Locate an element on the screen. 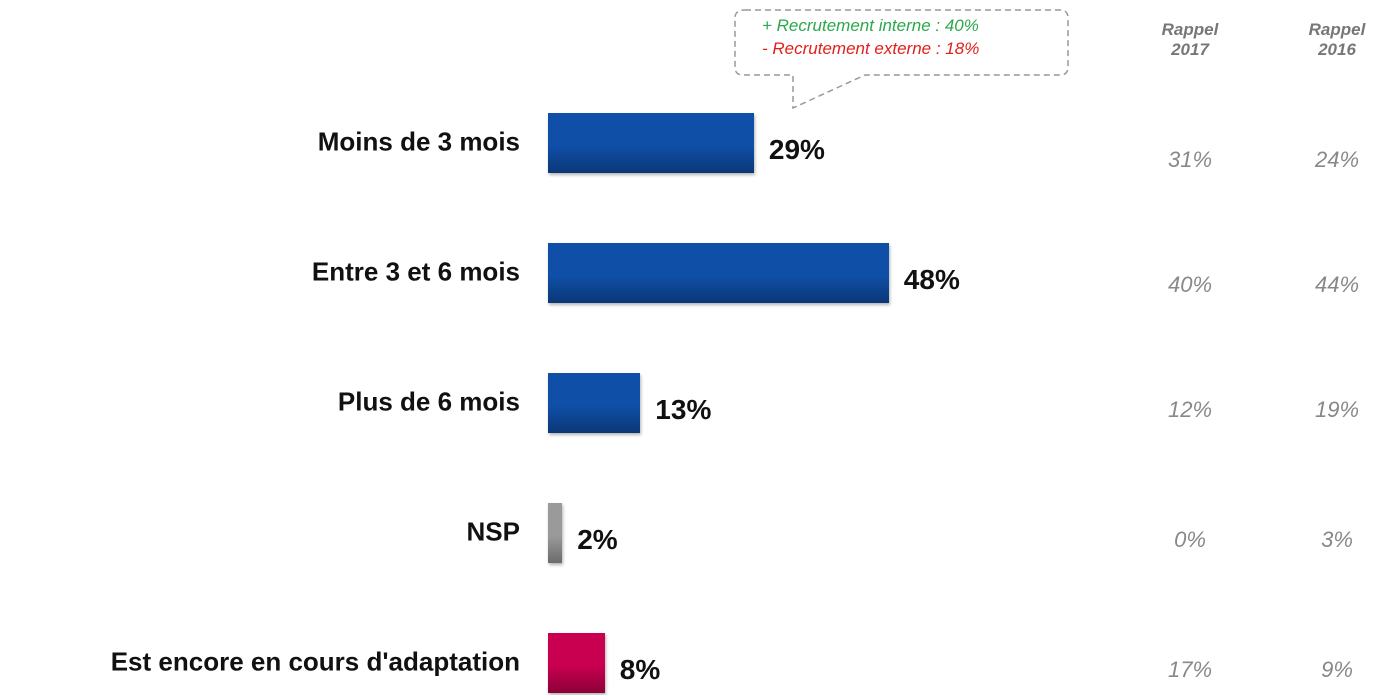 The height and width of the screenshot is (695, 1379). recall-value: 9% is located at coordinates (1337, 669).